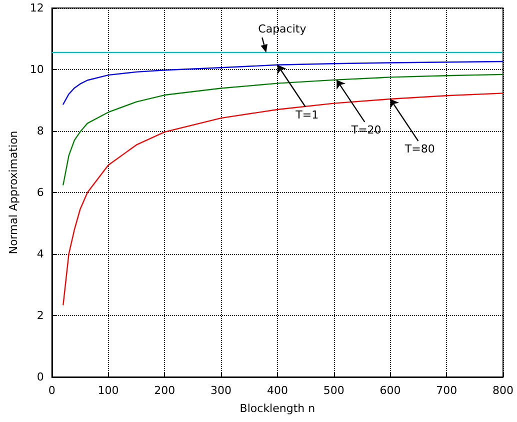 The height and width of the screenshot is (422, 517). What do you see at coordinates (52, 390) in the screenshot?
I see `x-tick-label: 0` at bounding box center [52, 390].